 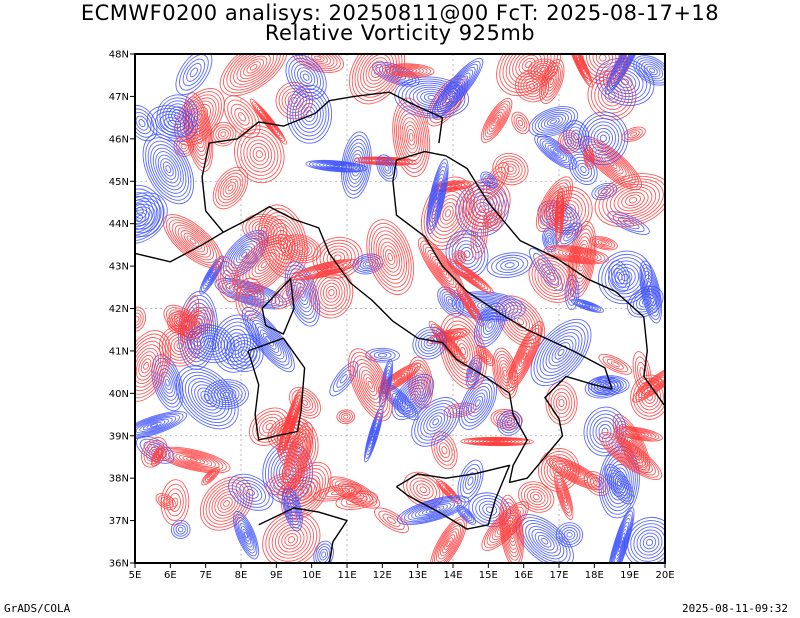 I want to click on map-subtitle: Relative Vorticity 925mb, so click(x=400, y=33).